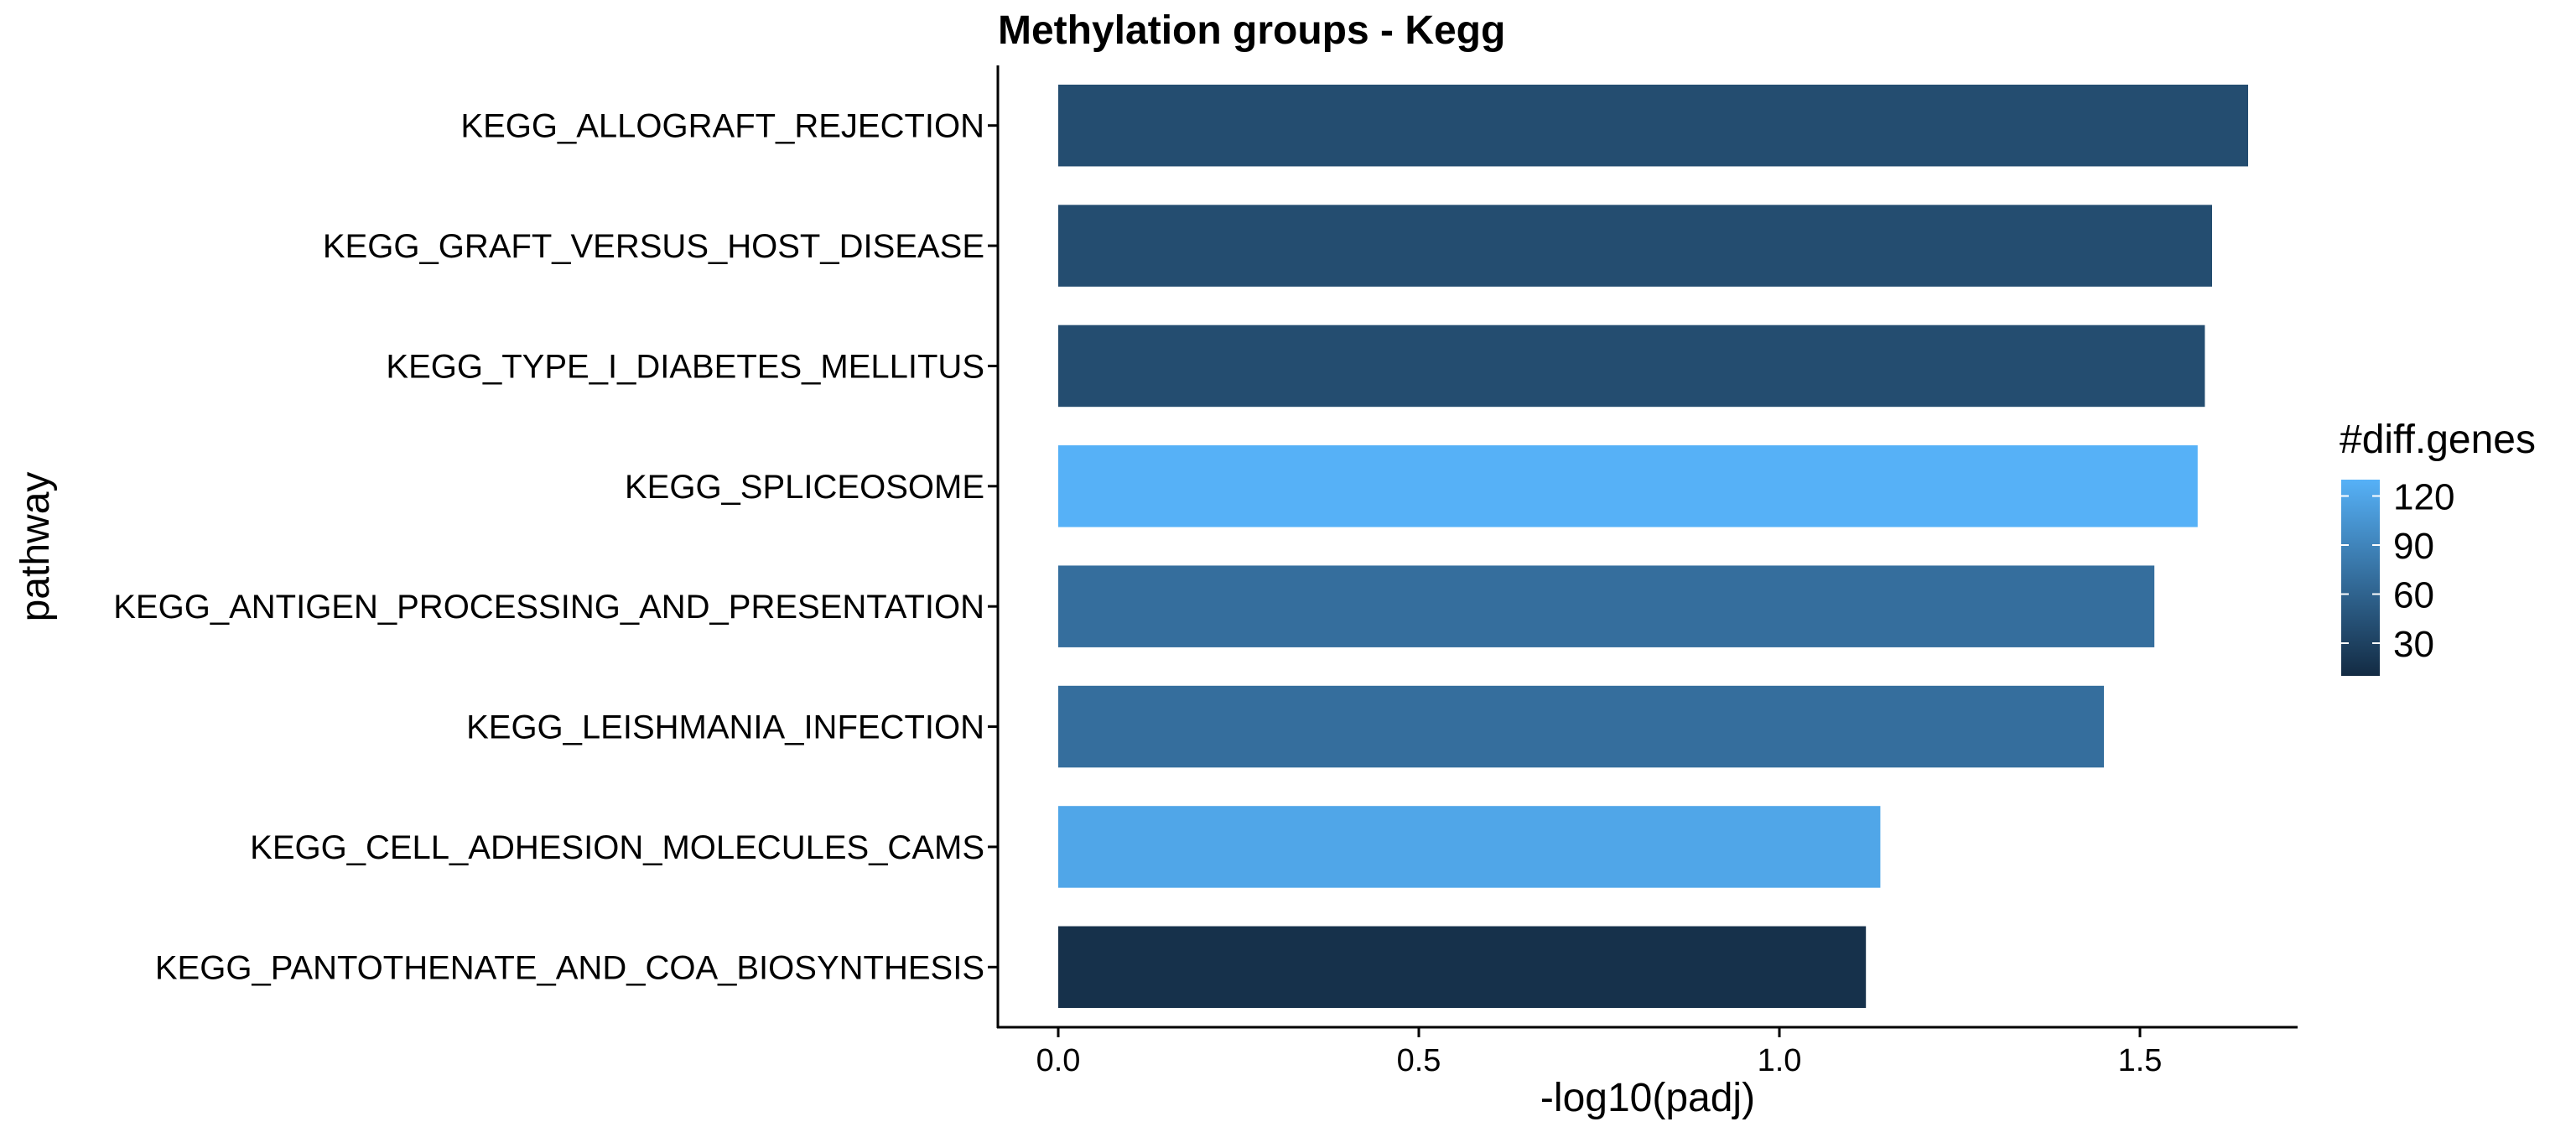 The height and width of the screenshot is (1127, 2576). What do you see at coordinates (1780, 1060) in the screenshot?
I see `x-tick-label: 1.0` at bounding box center [1780, 1060].